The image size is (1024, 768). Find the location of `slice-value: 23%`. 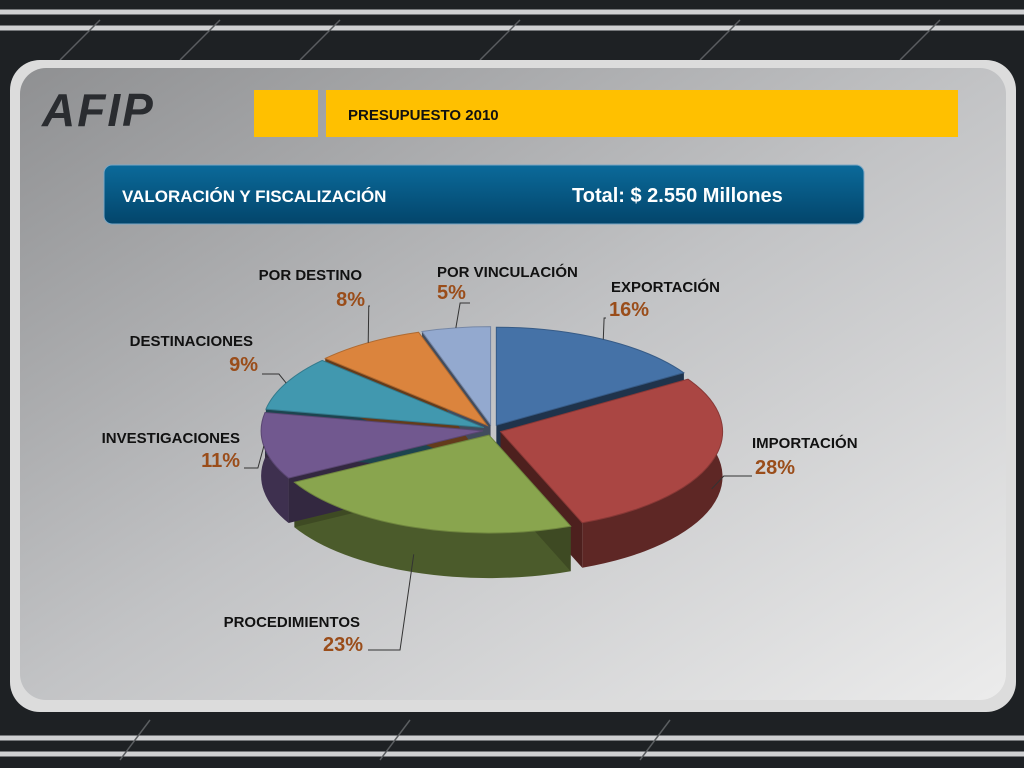

slice-value: 23% is located at coordinates (343, 645).